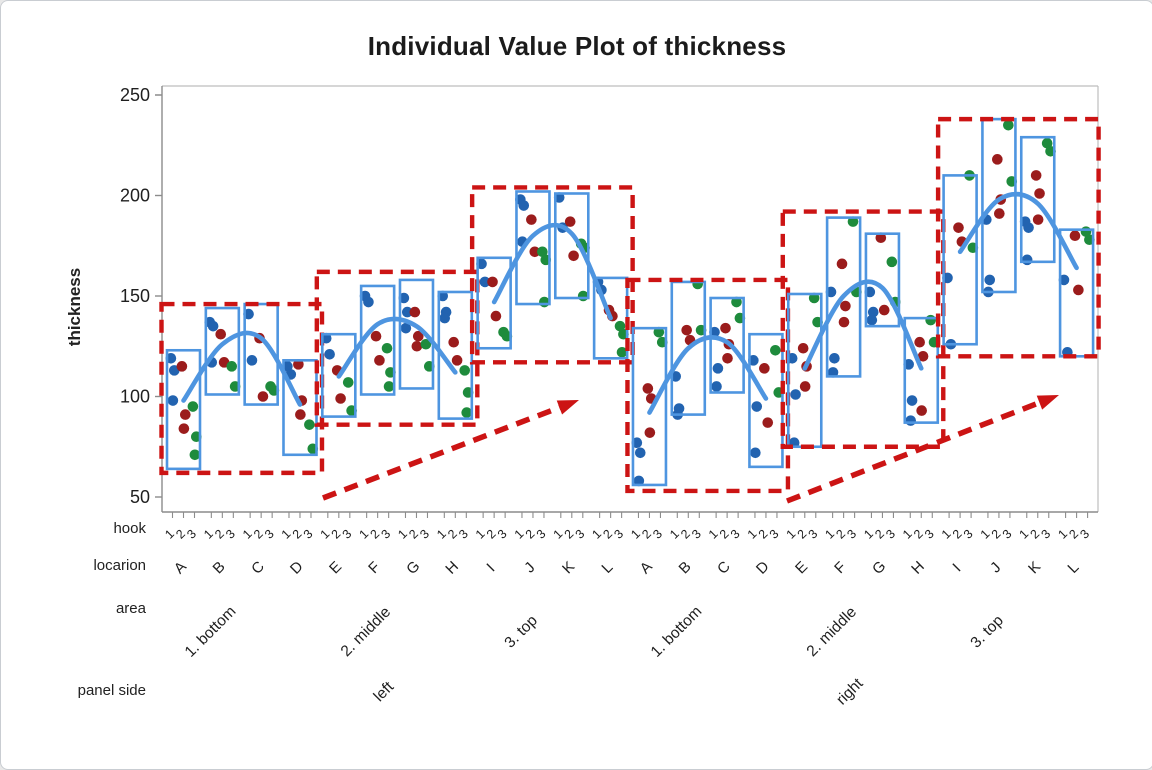 The height and width of the screenshot is (770, 1152). What do you see at coordinates (520, 631) in the screenshot?
I see `area-label: 3. top` at bounding box center [520, 631].